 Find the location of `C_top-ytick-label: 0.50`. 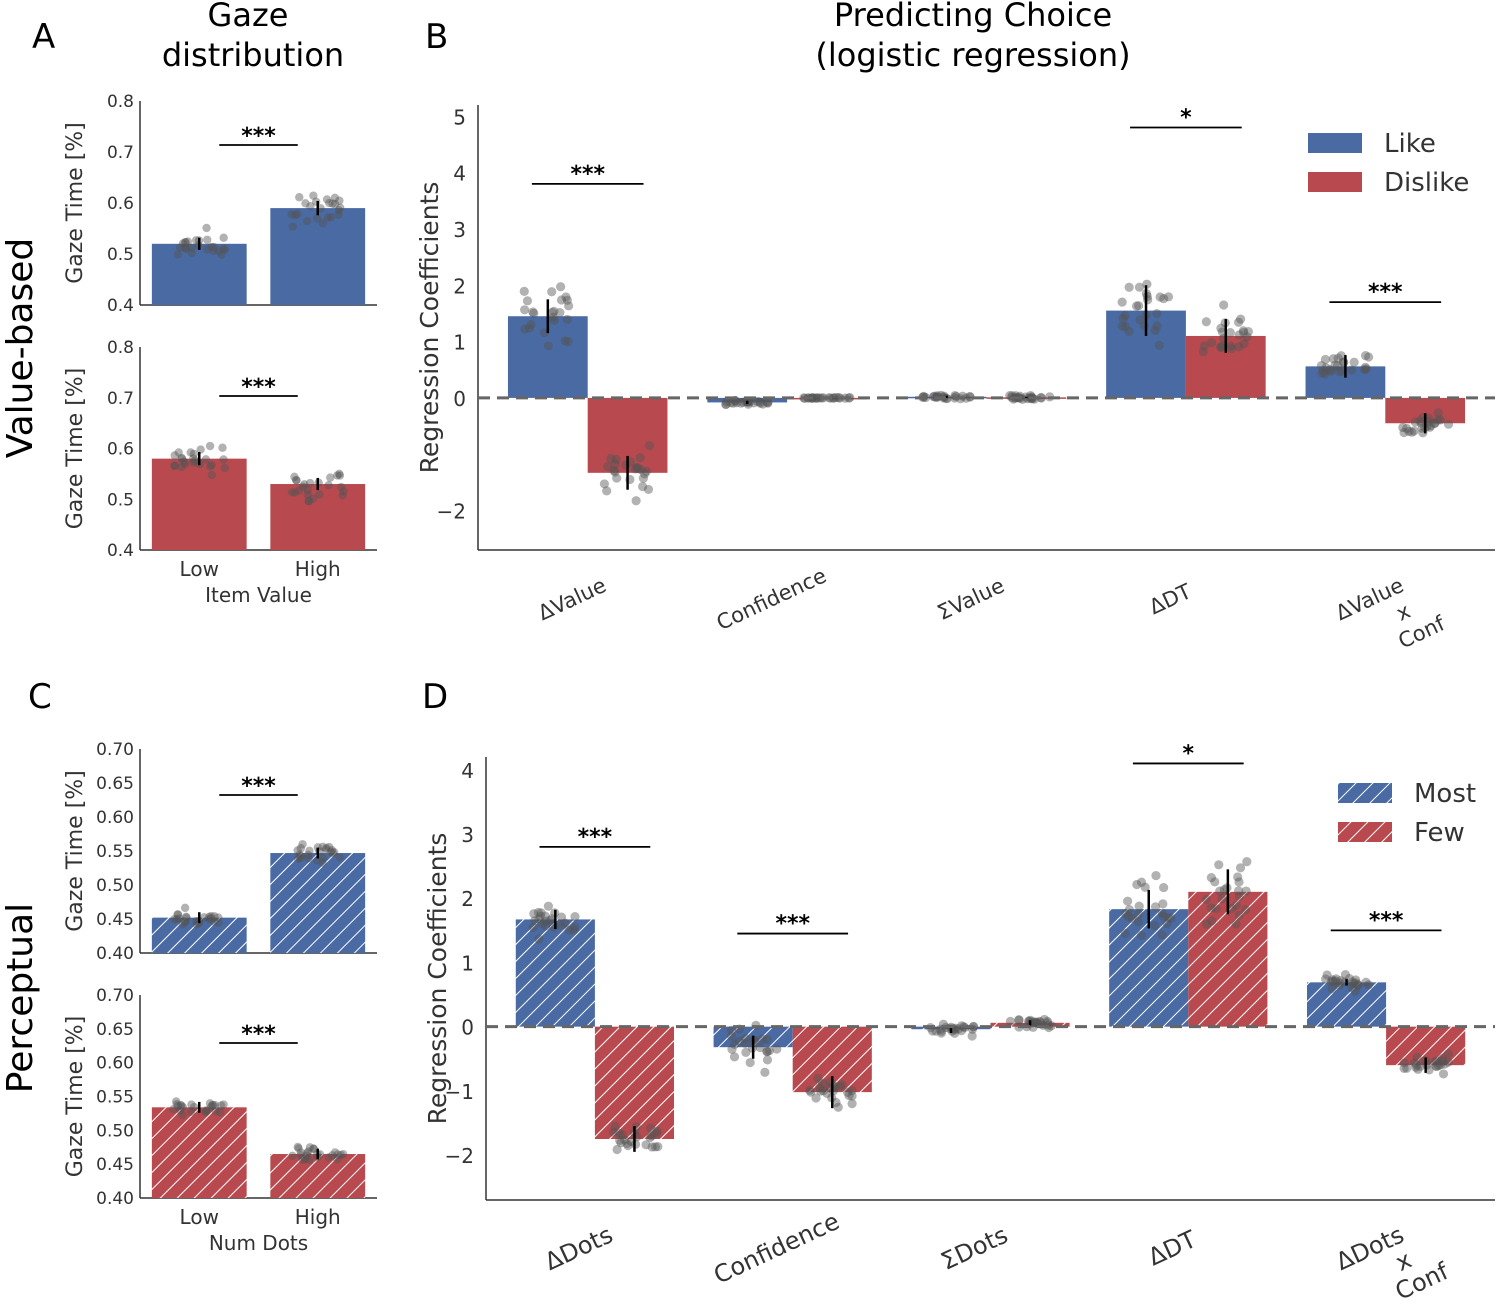

C_top-ytick-label: 0.50 is located at coordinates (115, 886).